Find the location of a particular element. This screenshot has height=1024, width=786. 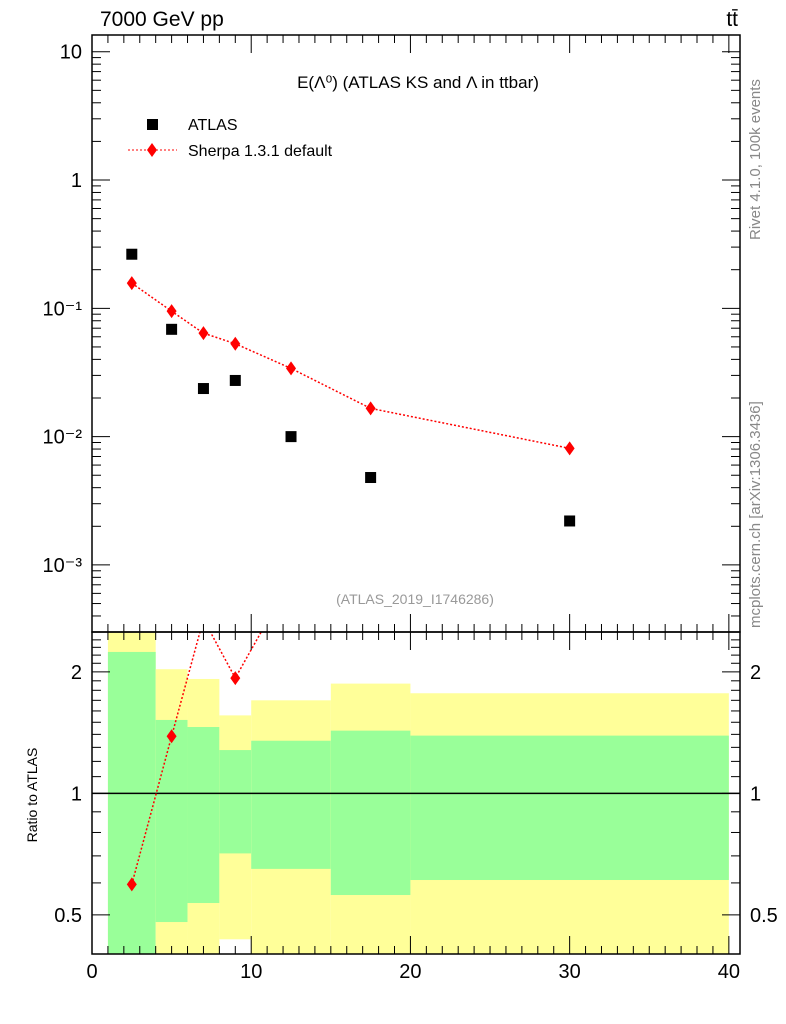

sherpa-line is located at coordinates (350, 366).